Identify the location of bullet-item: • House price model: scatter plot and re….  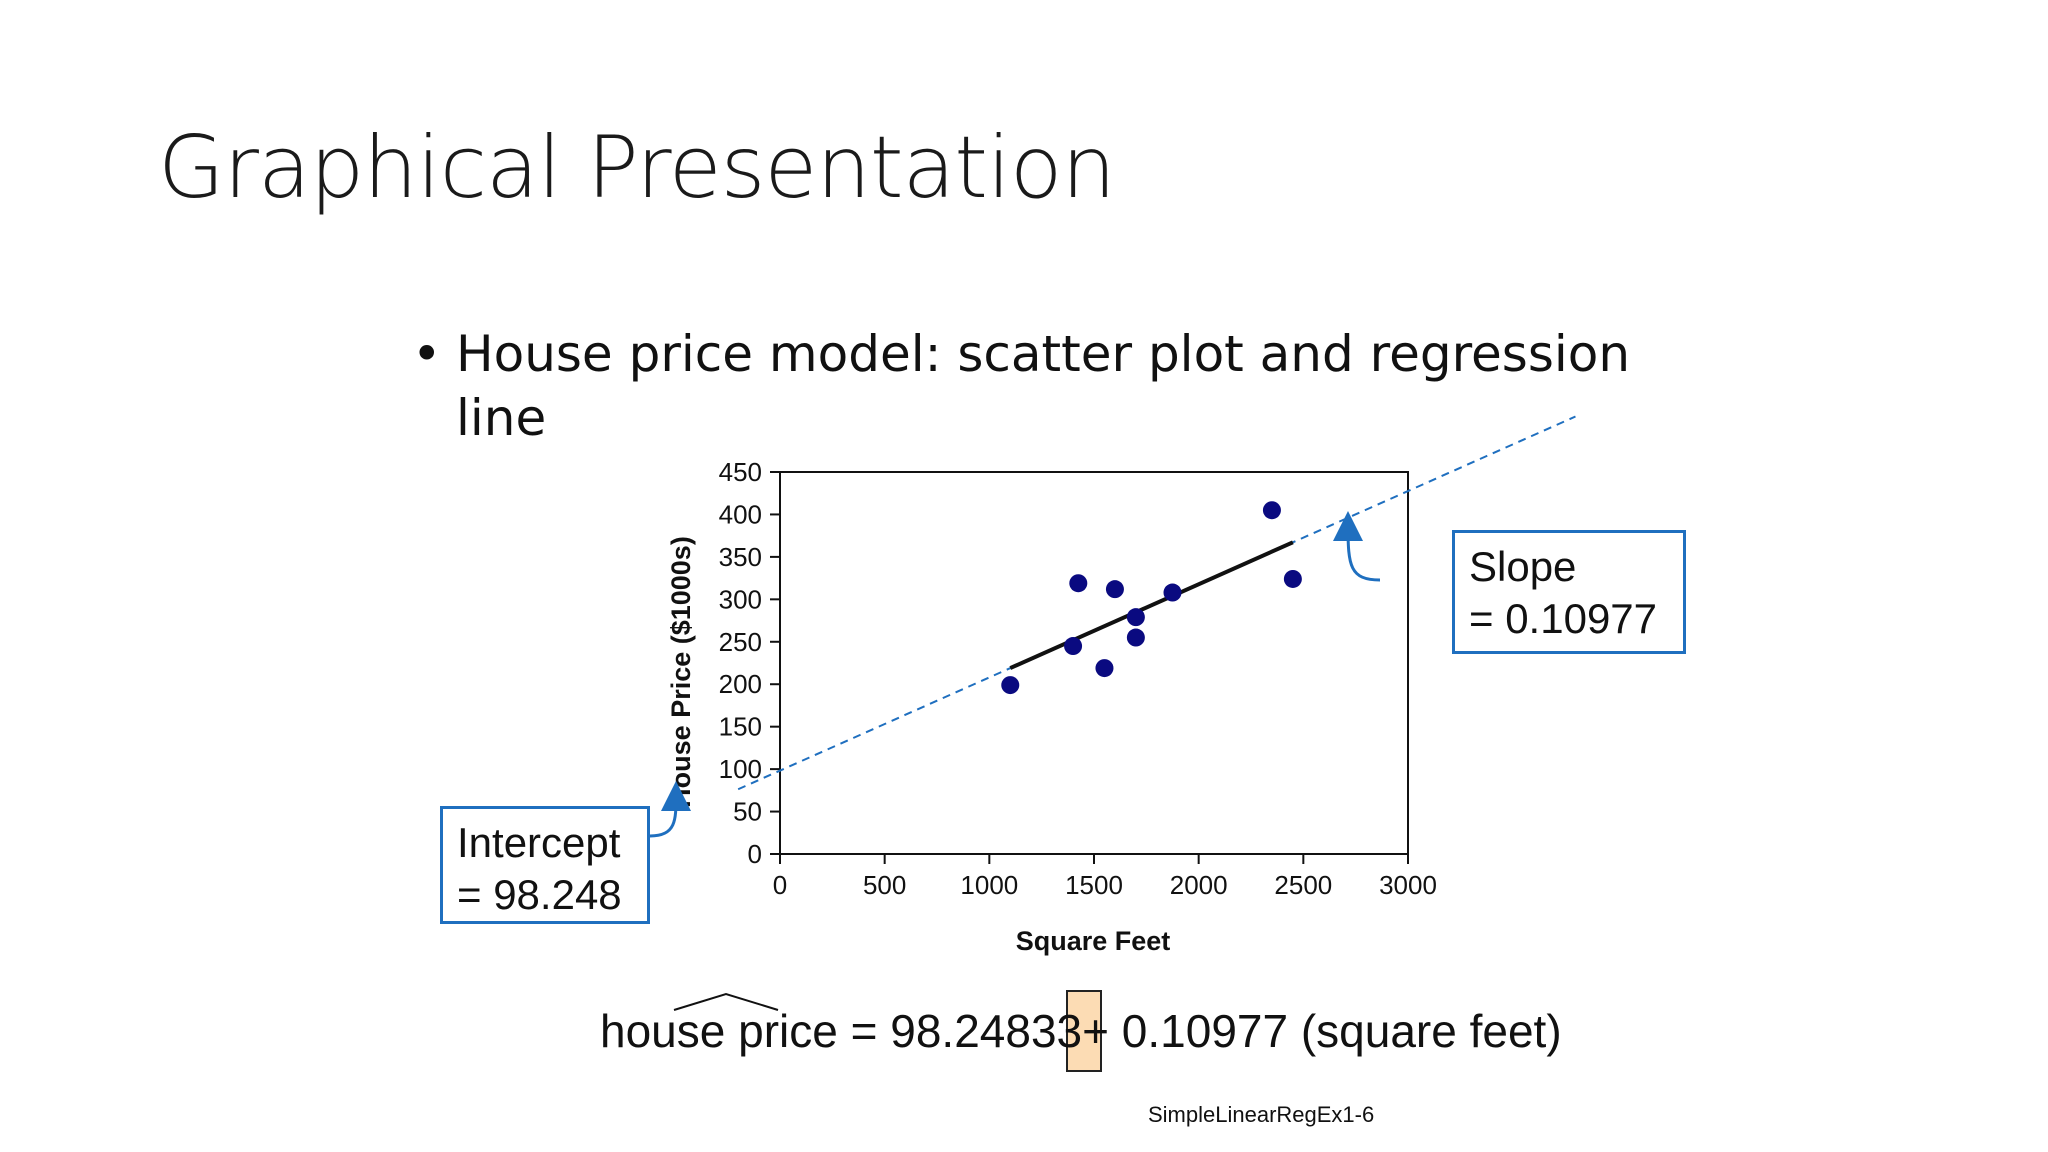
(1037, 386).